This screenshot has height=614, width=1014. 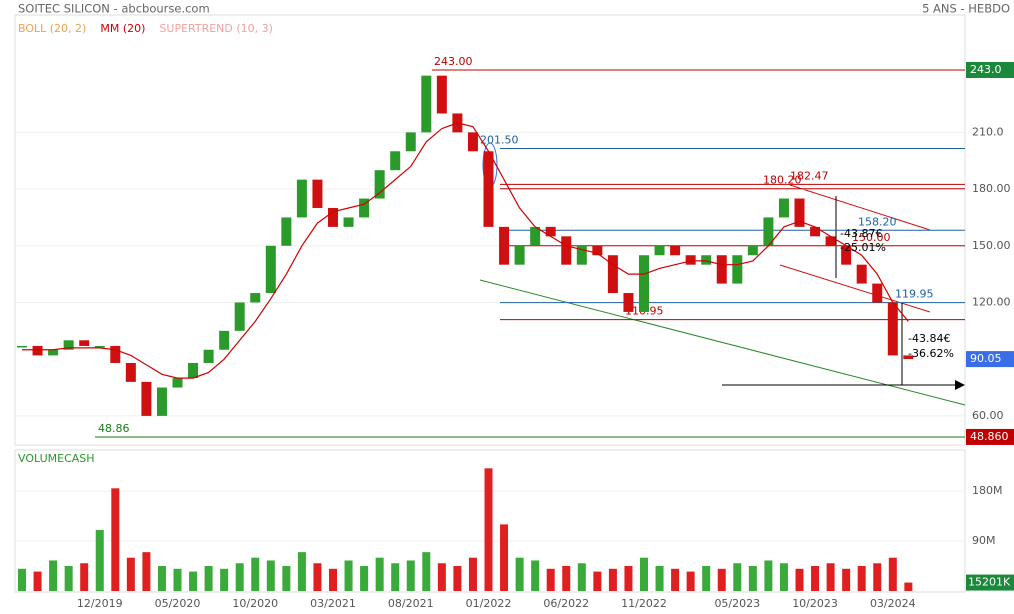 What do you see at coordinates (114, 428) in the screenshot?
I see `level-label: 48.86` at bounding box center [114, 428].